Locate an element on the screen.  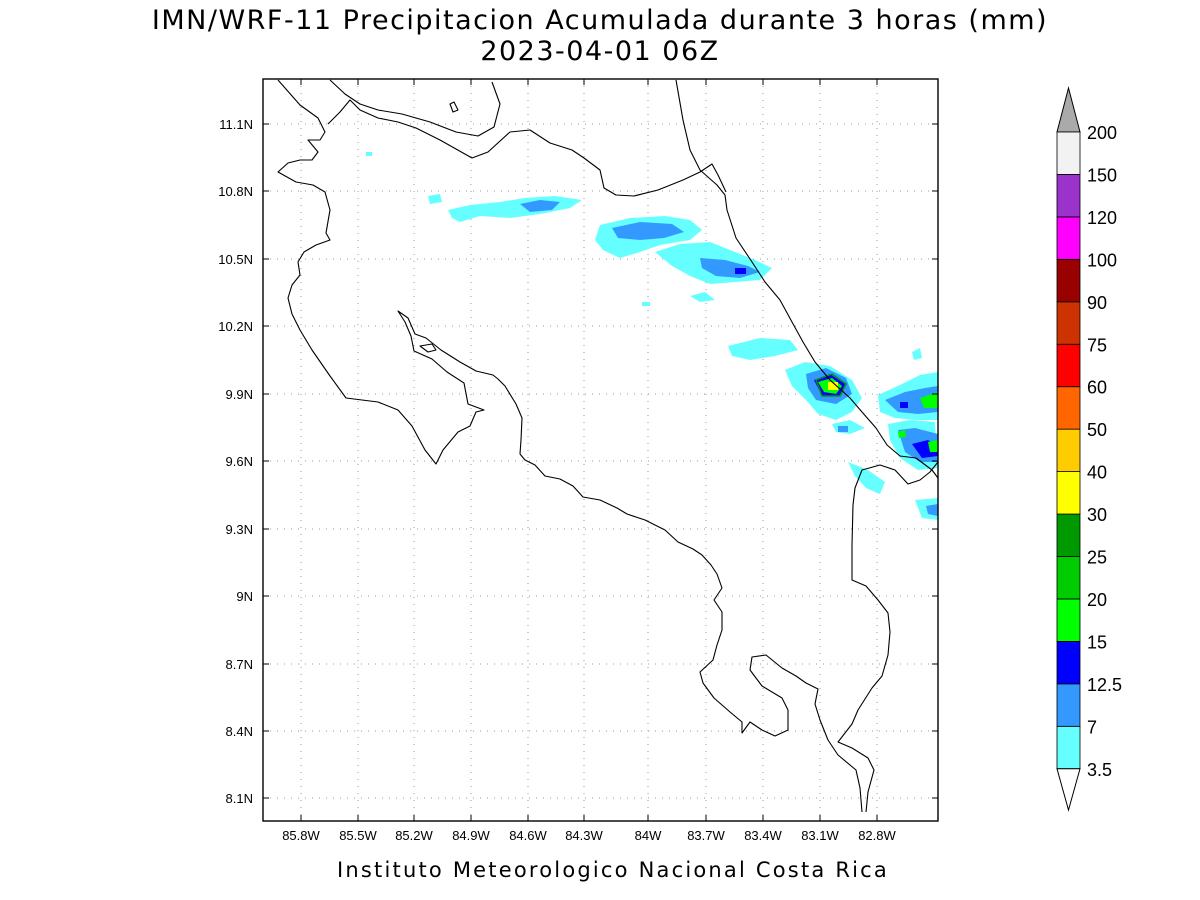
map-subtitle: 2023-04-01 06Z is located at coordinates (599, 51).